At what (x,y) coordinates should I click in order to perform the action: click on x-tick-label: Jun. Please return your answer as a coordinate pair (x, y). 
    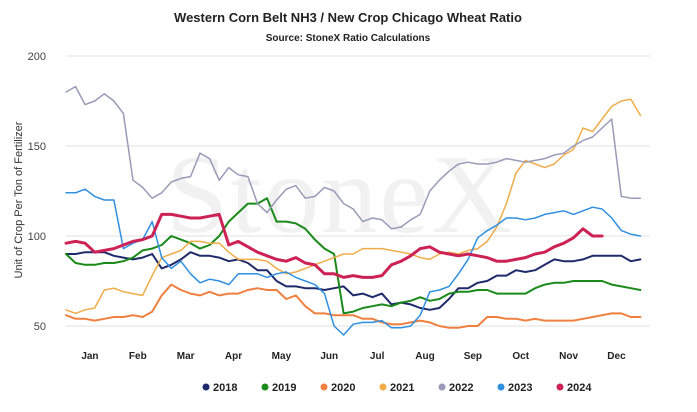
    Looking at the image, I should click on (329, 356).